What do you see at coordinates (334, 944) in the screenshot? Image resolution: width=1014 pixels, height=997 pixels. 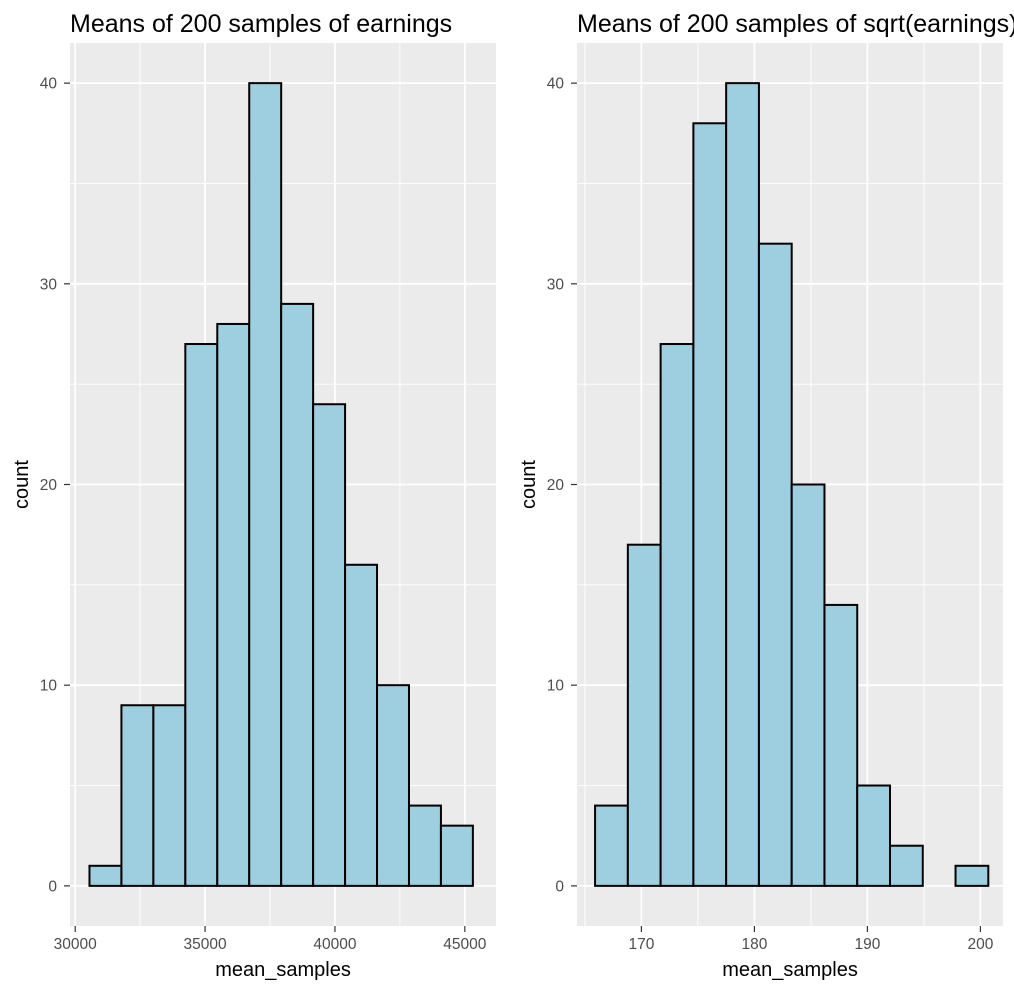 I see `x-tick-label: 40000` at bounding box center [334, 944].